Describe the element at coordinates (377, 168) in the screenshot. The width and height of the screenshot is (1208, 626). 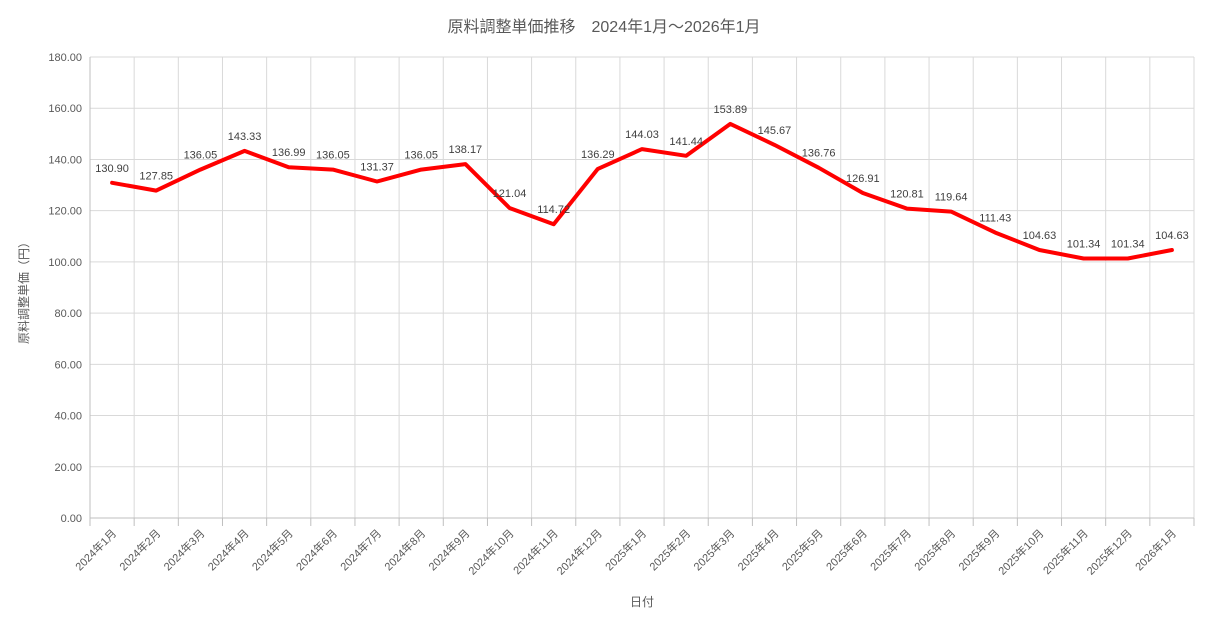
I see `data-label: 131.37` at that location.